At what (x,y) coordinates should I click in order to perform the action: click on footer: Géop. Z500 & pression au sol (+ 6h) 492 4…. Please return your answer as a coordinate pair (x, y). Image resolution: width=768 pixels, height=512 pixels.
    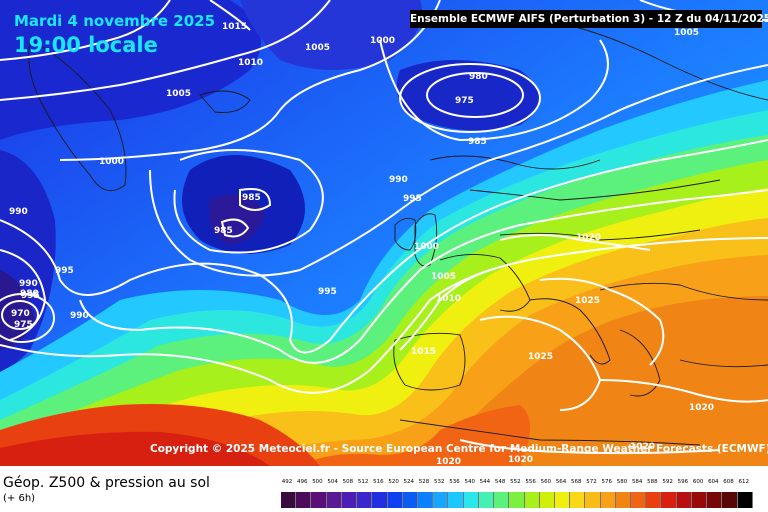
    Looking at the image, I should click on (384, 489).